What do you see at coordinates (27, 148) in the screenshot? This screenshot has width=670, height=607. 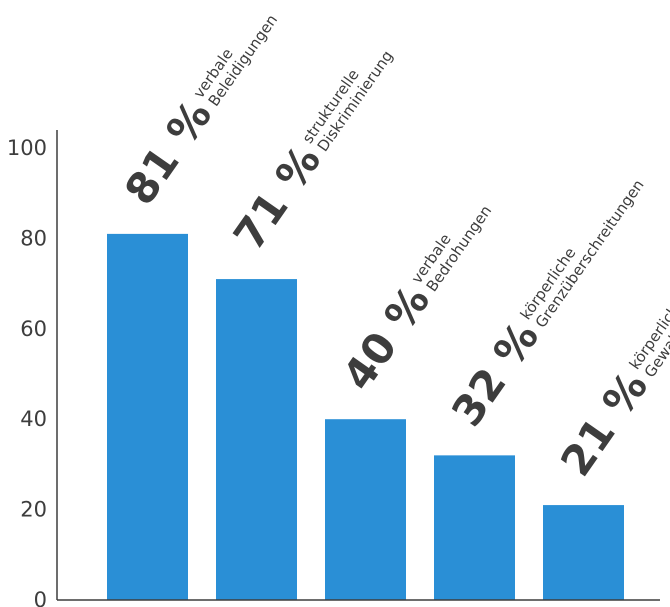 I see `y-tick-label: 100` at bounding box center [27, 148].